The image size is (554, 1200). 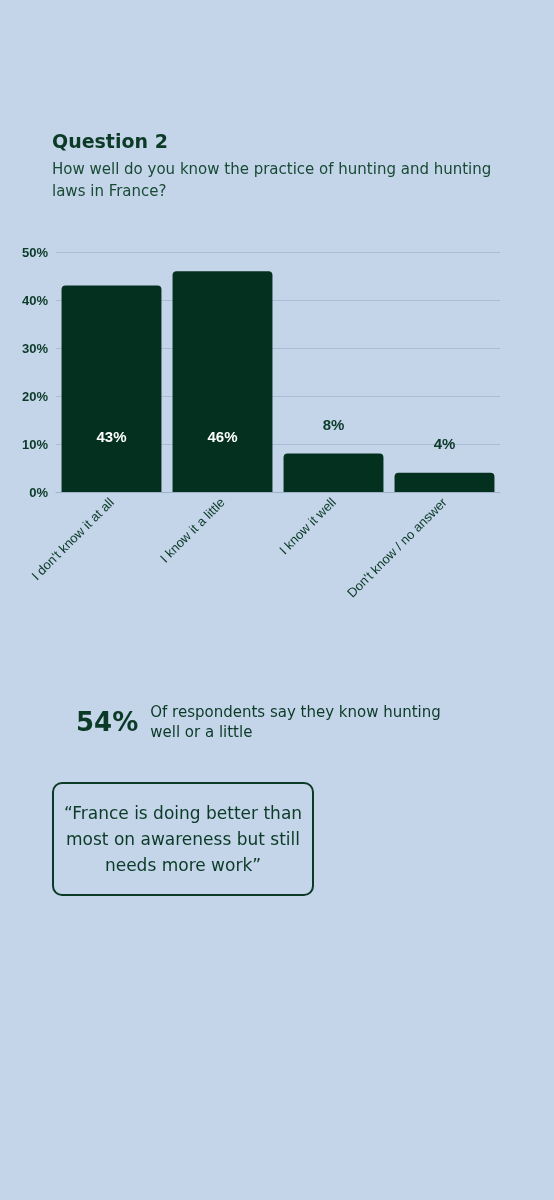 I want to click on chart-title: Question 2, so click(x=110, y=141).